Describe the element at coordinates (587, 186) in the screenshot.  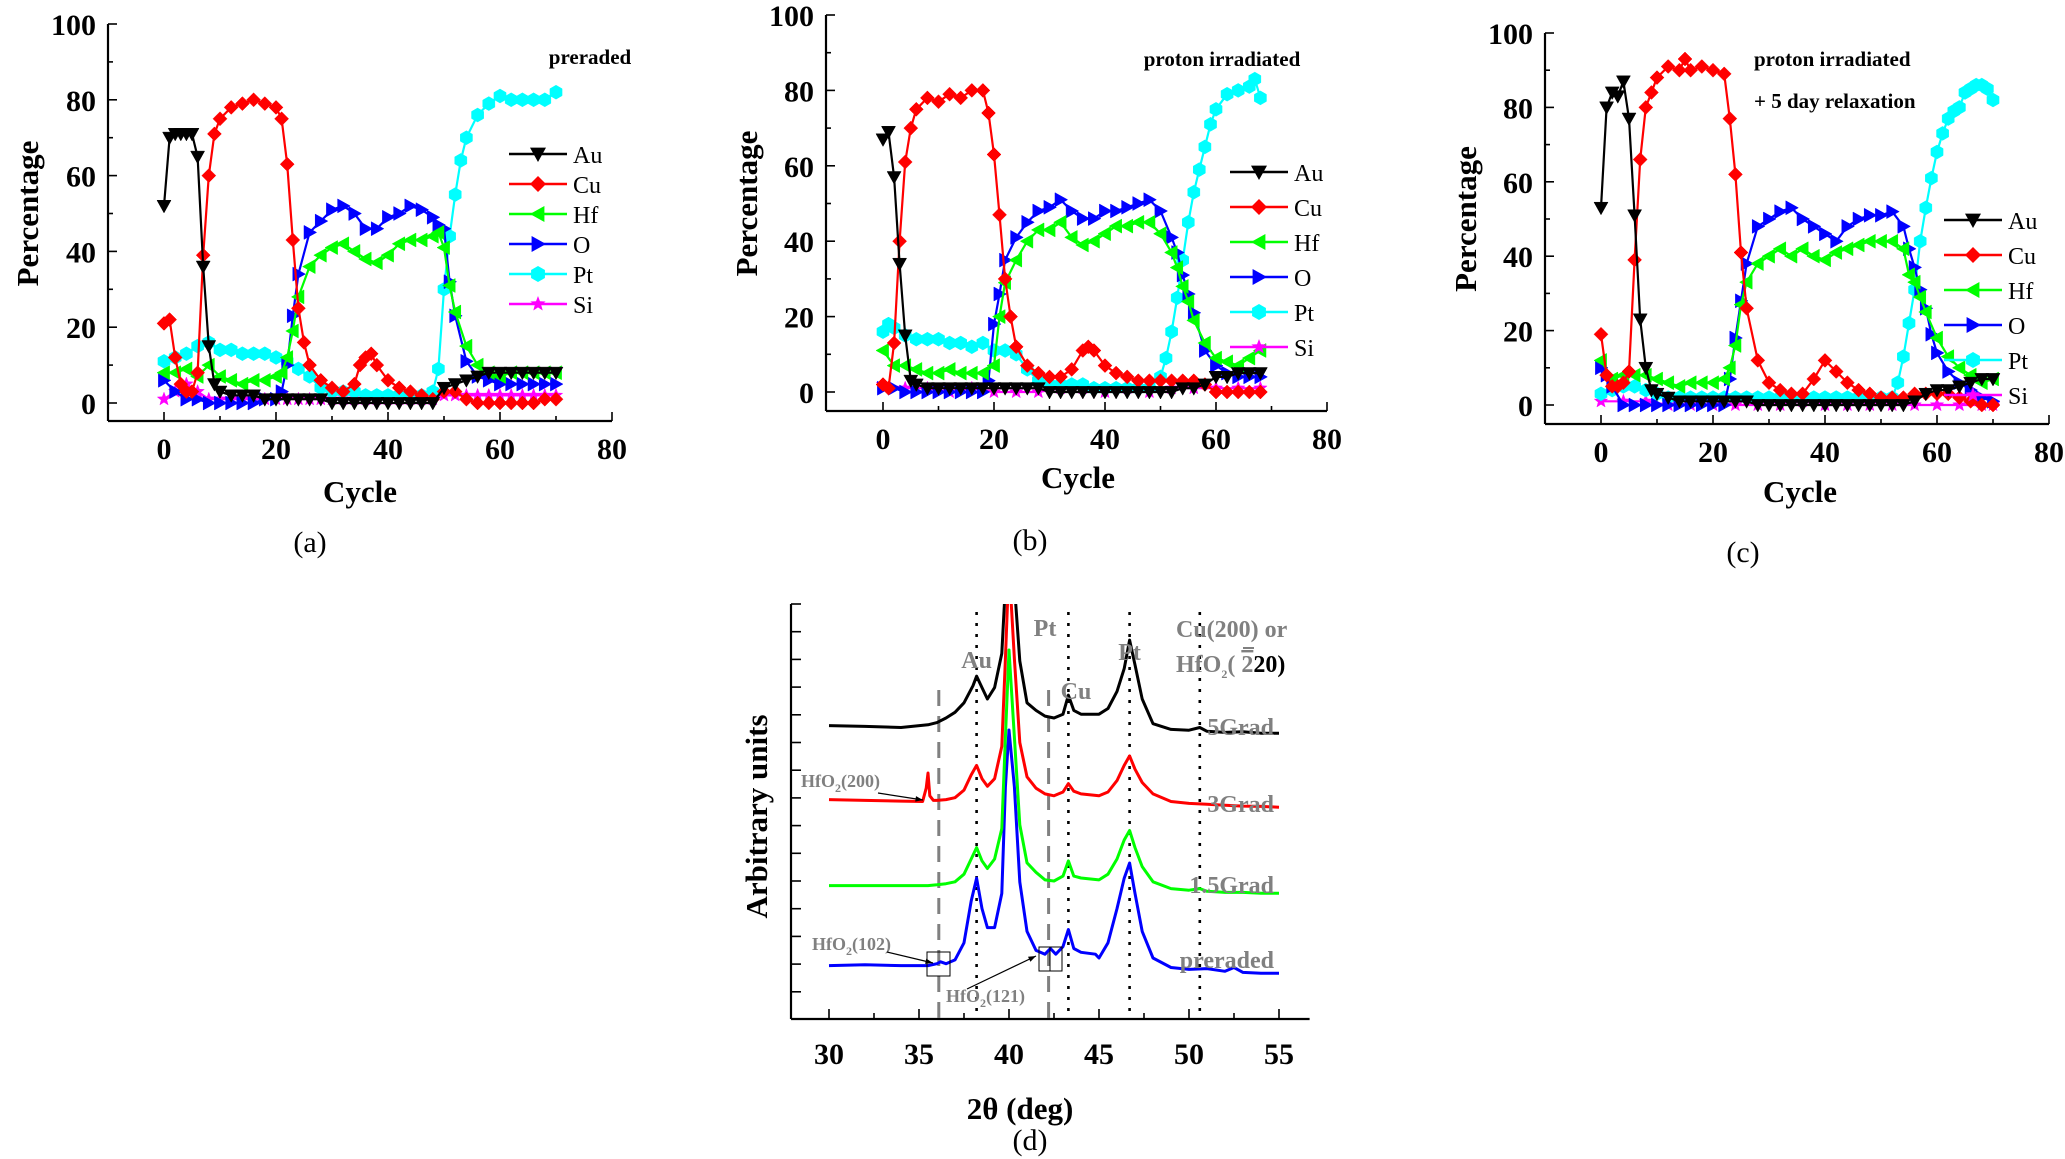
I see `legend-label: Cu` at that location.